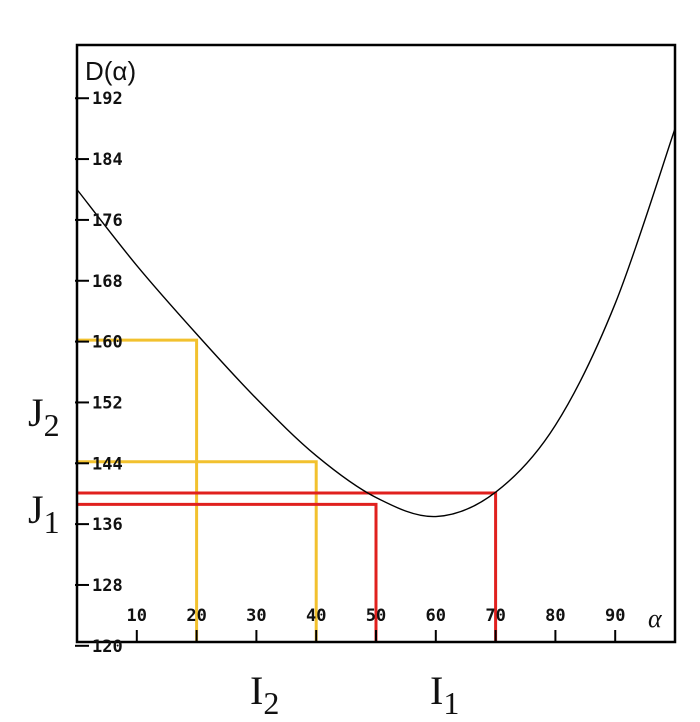 The width and height of the screenshot is (700, 722). Describe the element at coordinates (615, 616) in the screenshot. I see `x-tick-label-90: 90` at that location.